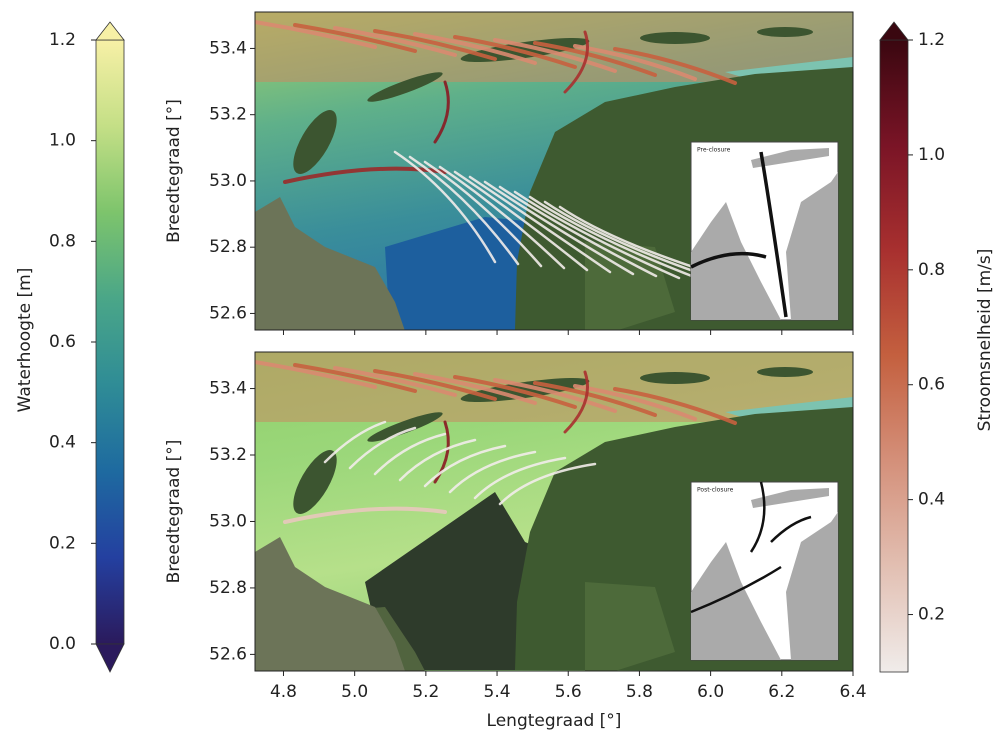 The height and width of the screenshot is (742, 998). What do you see at coordinates (228, 455) in the screenshot?
I see `y-tick-label: 53.2` at bounding box center [228, 455].